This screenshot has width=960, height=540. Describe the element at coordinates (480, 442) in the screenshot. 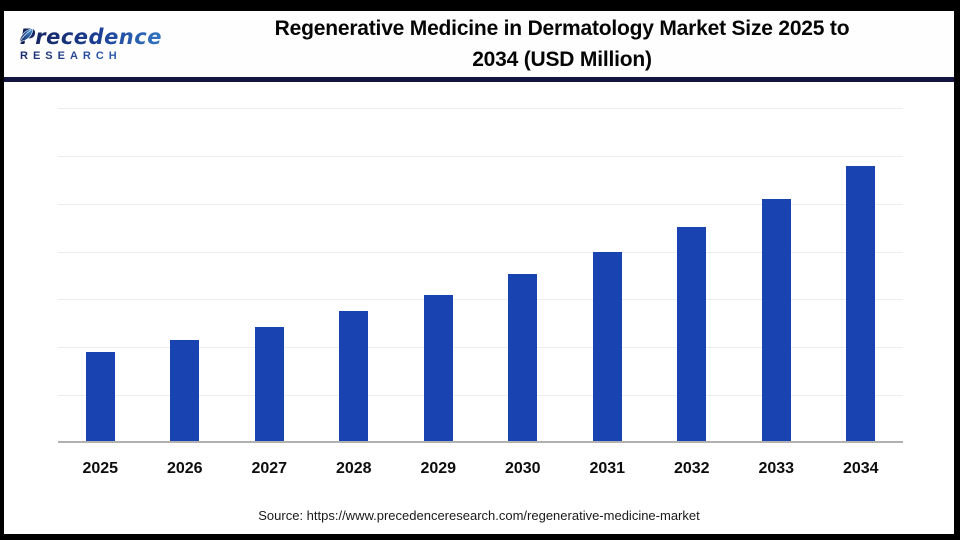

I see `x-axis-line` at that location.